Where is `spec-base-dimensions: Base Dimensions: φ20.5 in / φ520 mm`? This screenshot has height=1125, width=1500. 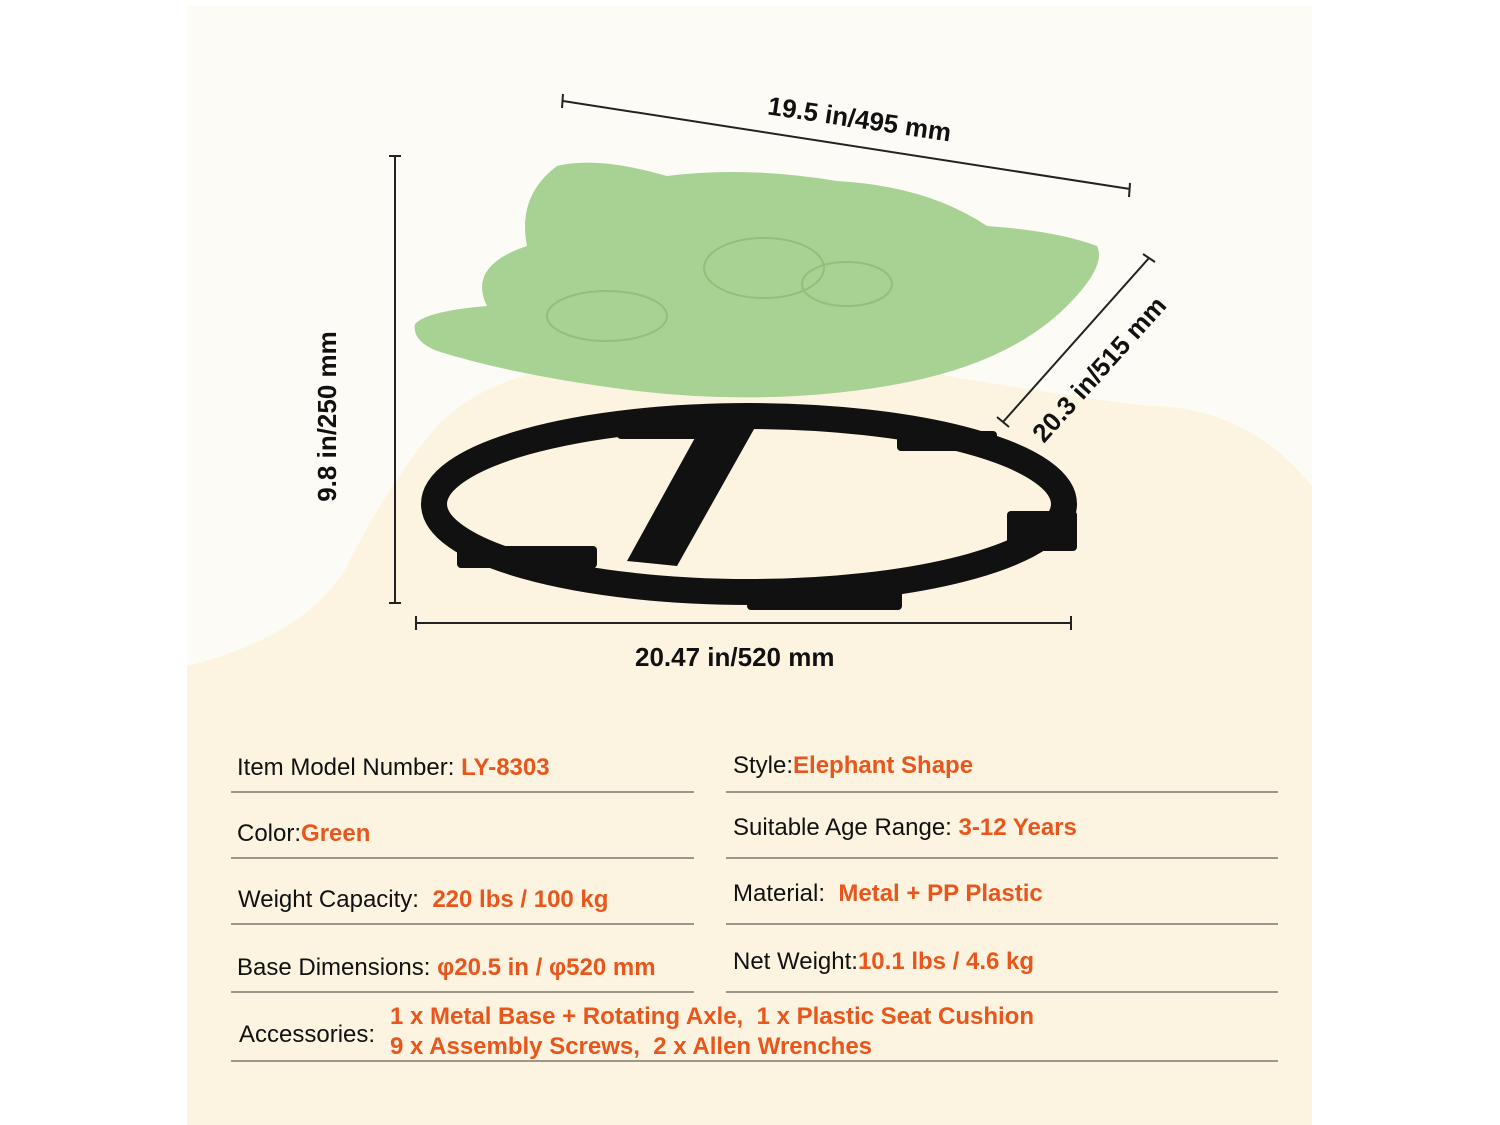 spec-base-dimensions: Base Dimensions: φ20.5 in / φ520 mm is located at coordinates (446, 968).